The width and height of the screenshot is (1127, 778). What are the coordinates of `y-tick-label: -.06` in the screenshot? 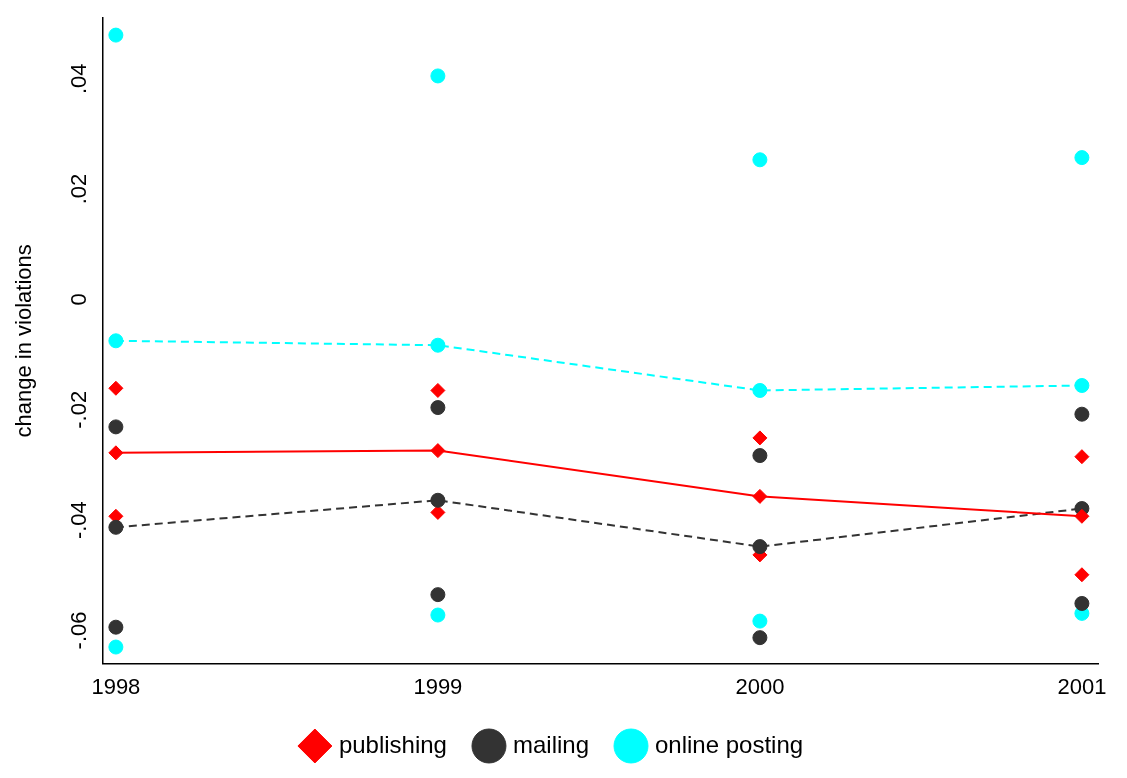 It's located at (79, 630).